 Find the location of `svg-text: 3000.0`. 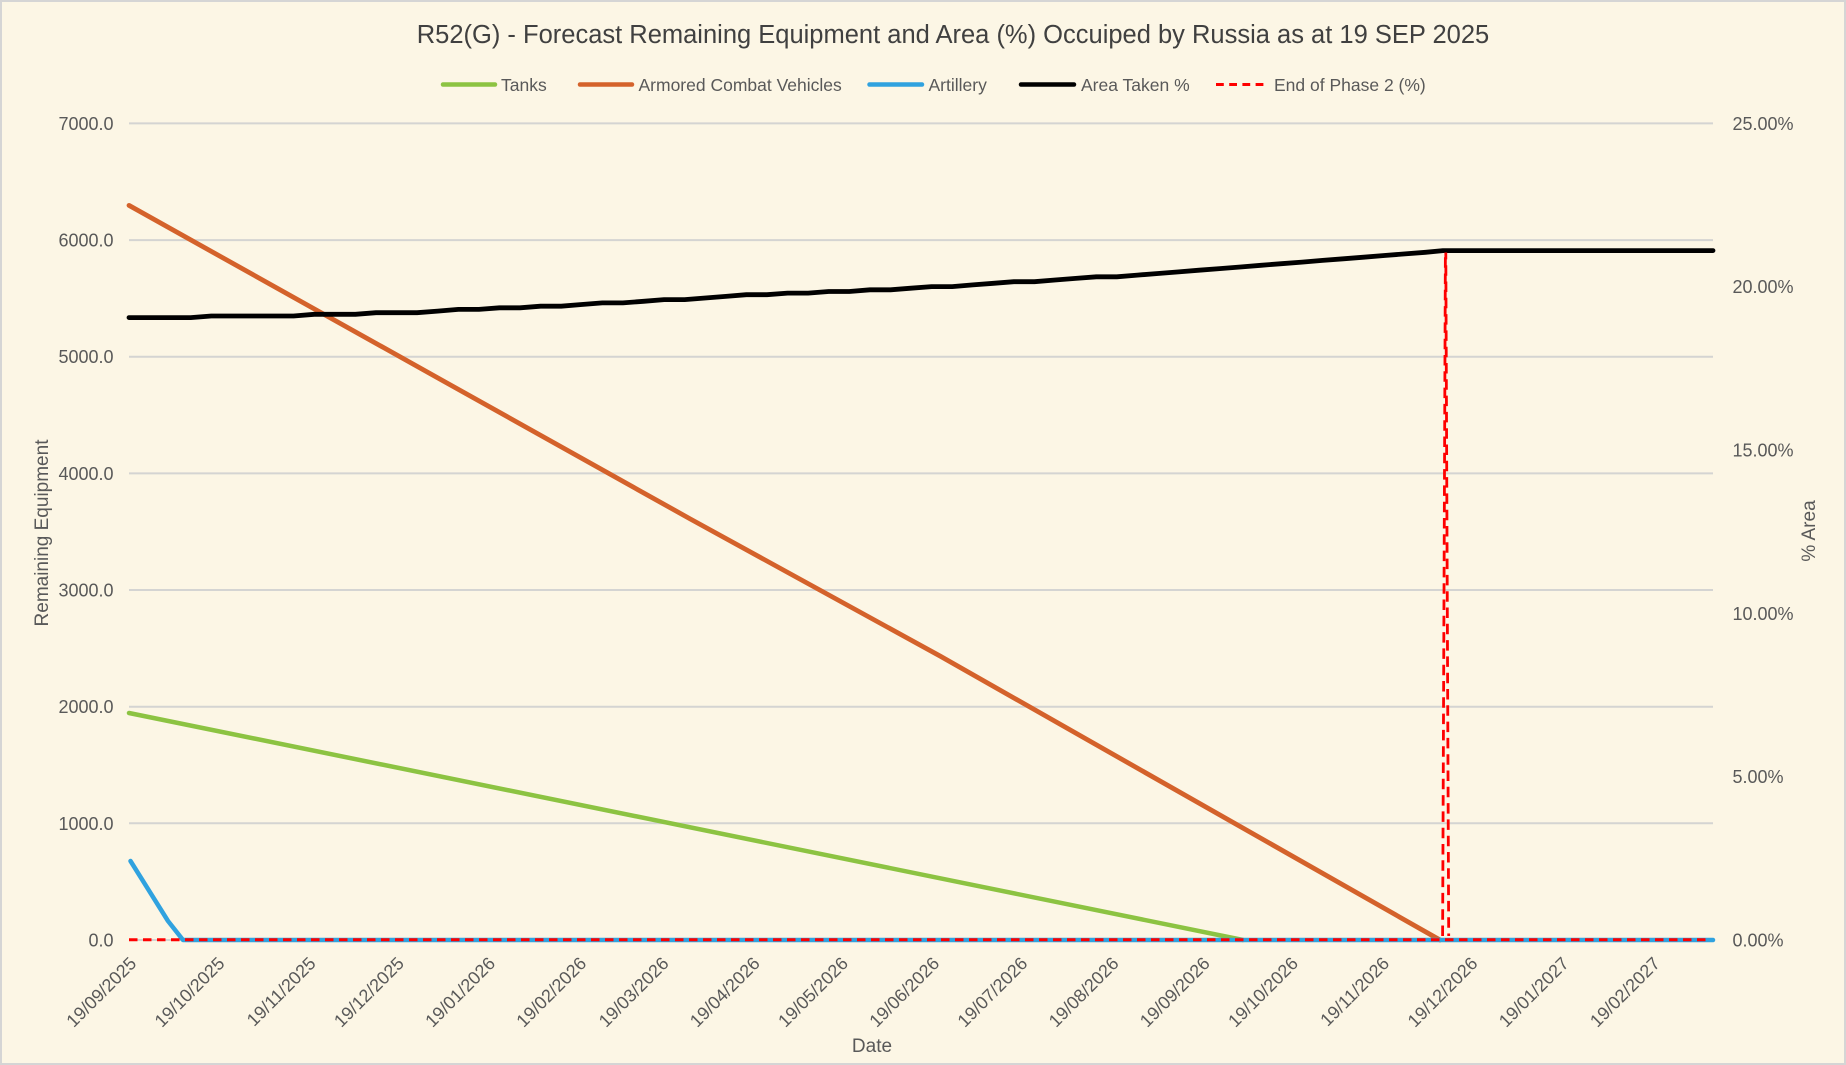

svg-text: 3000.0 is located at coordinates (85, 591).